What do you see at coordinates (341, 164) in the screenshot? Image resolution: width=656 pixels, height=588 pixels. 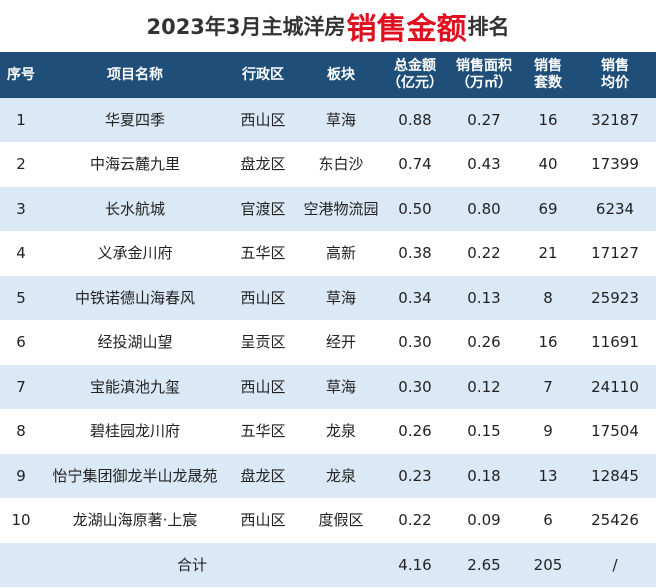 I see `cell-area: 东白沙` at bounding box center [341, 164].